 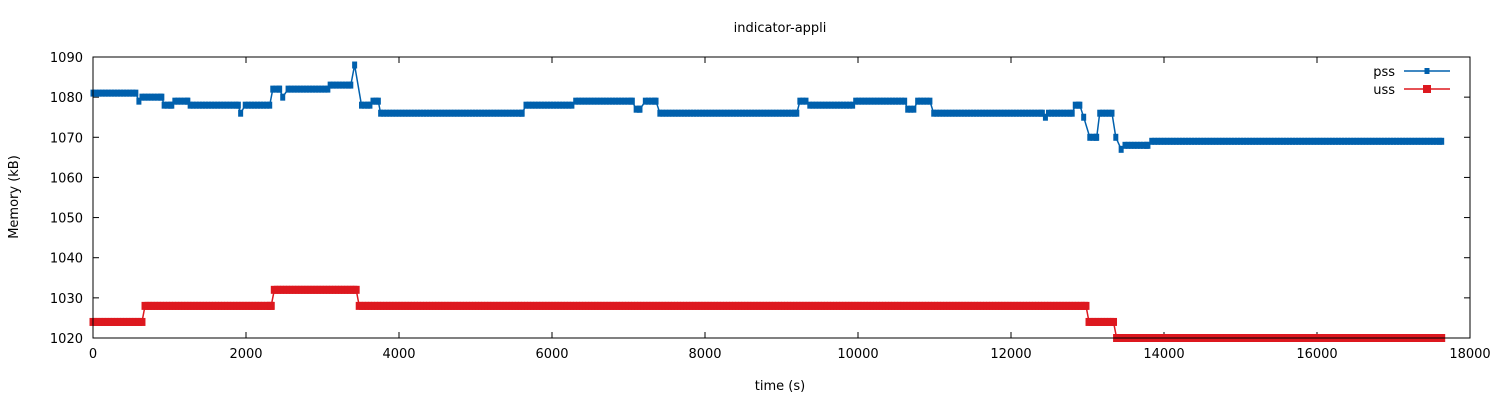 What do you see at coordinates (780, 386) in the screenshot?
I see `x-axis-label: time (s)` at bounding box center [780, 386].